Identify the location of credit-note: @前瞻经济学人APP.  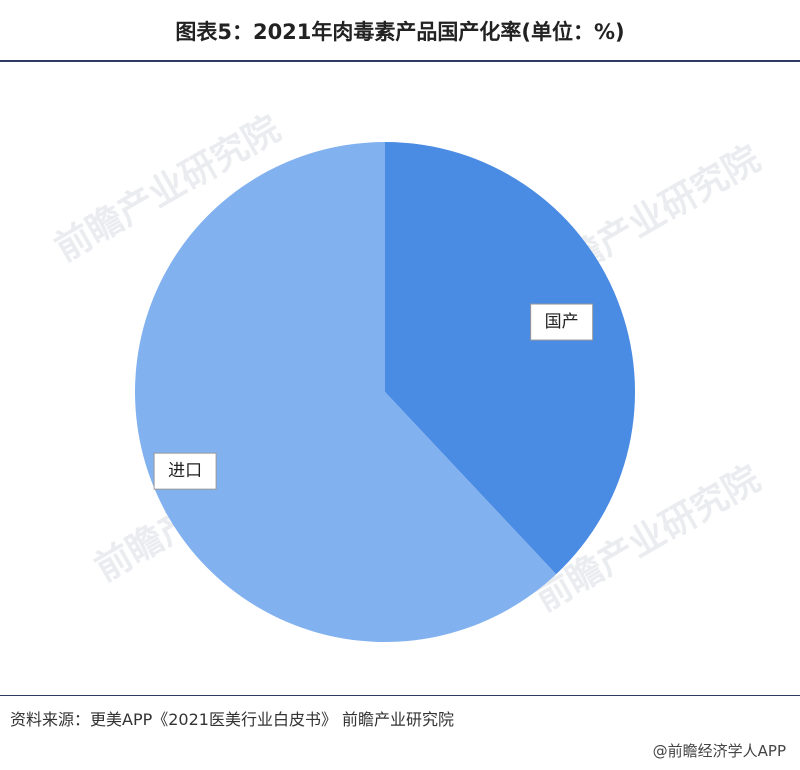
(719, 751).